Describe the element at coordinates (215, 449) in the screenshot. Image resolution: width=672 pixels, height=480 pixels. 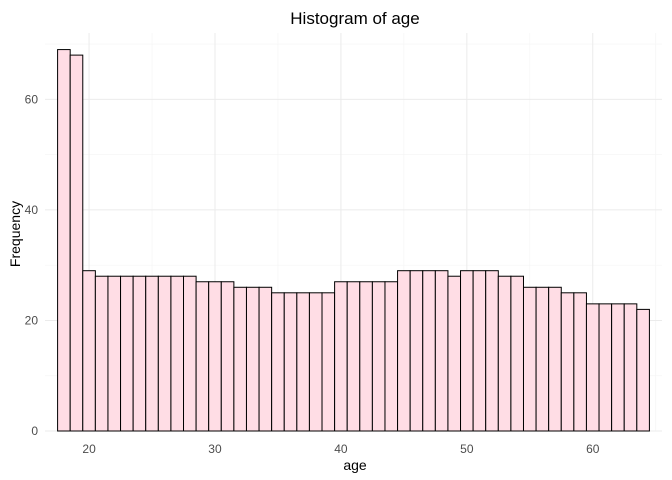
I see `x-tick-label: 30` at that location.